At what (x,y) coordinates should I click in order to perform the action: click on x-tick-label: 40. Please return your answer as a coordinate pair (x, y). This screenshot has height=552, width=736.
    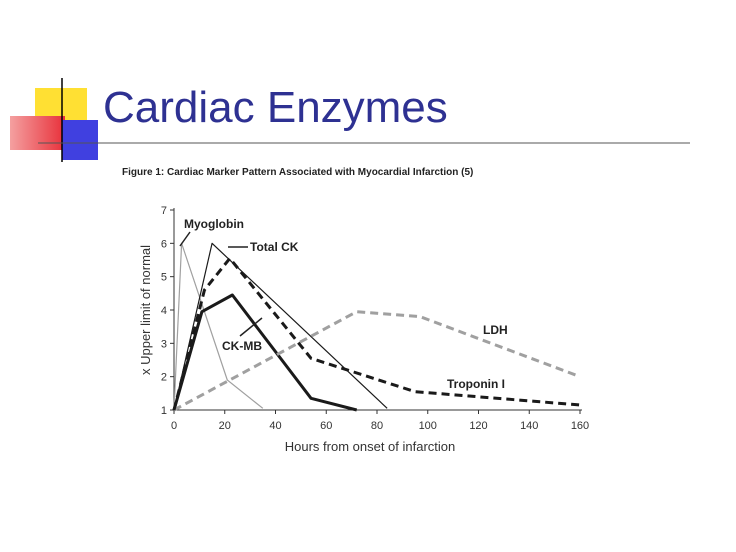
    Looking at the image, I should click on (275, 426).